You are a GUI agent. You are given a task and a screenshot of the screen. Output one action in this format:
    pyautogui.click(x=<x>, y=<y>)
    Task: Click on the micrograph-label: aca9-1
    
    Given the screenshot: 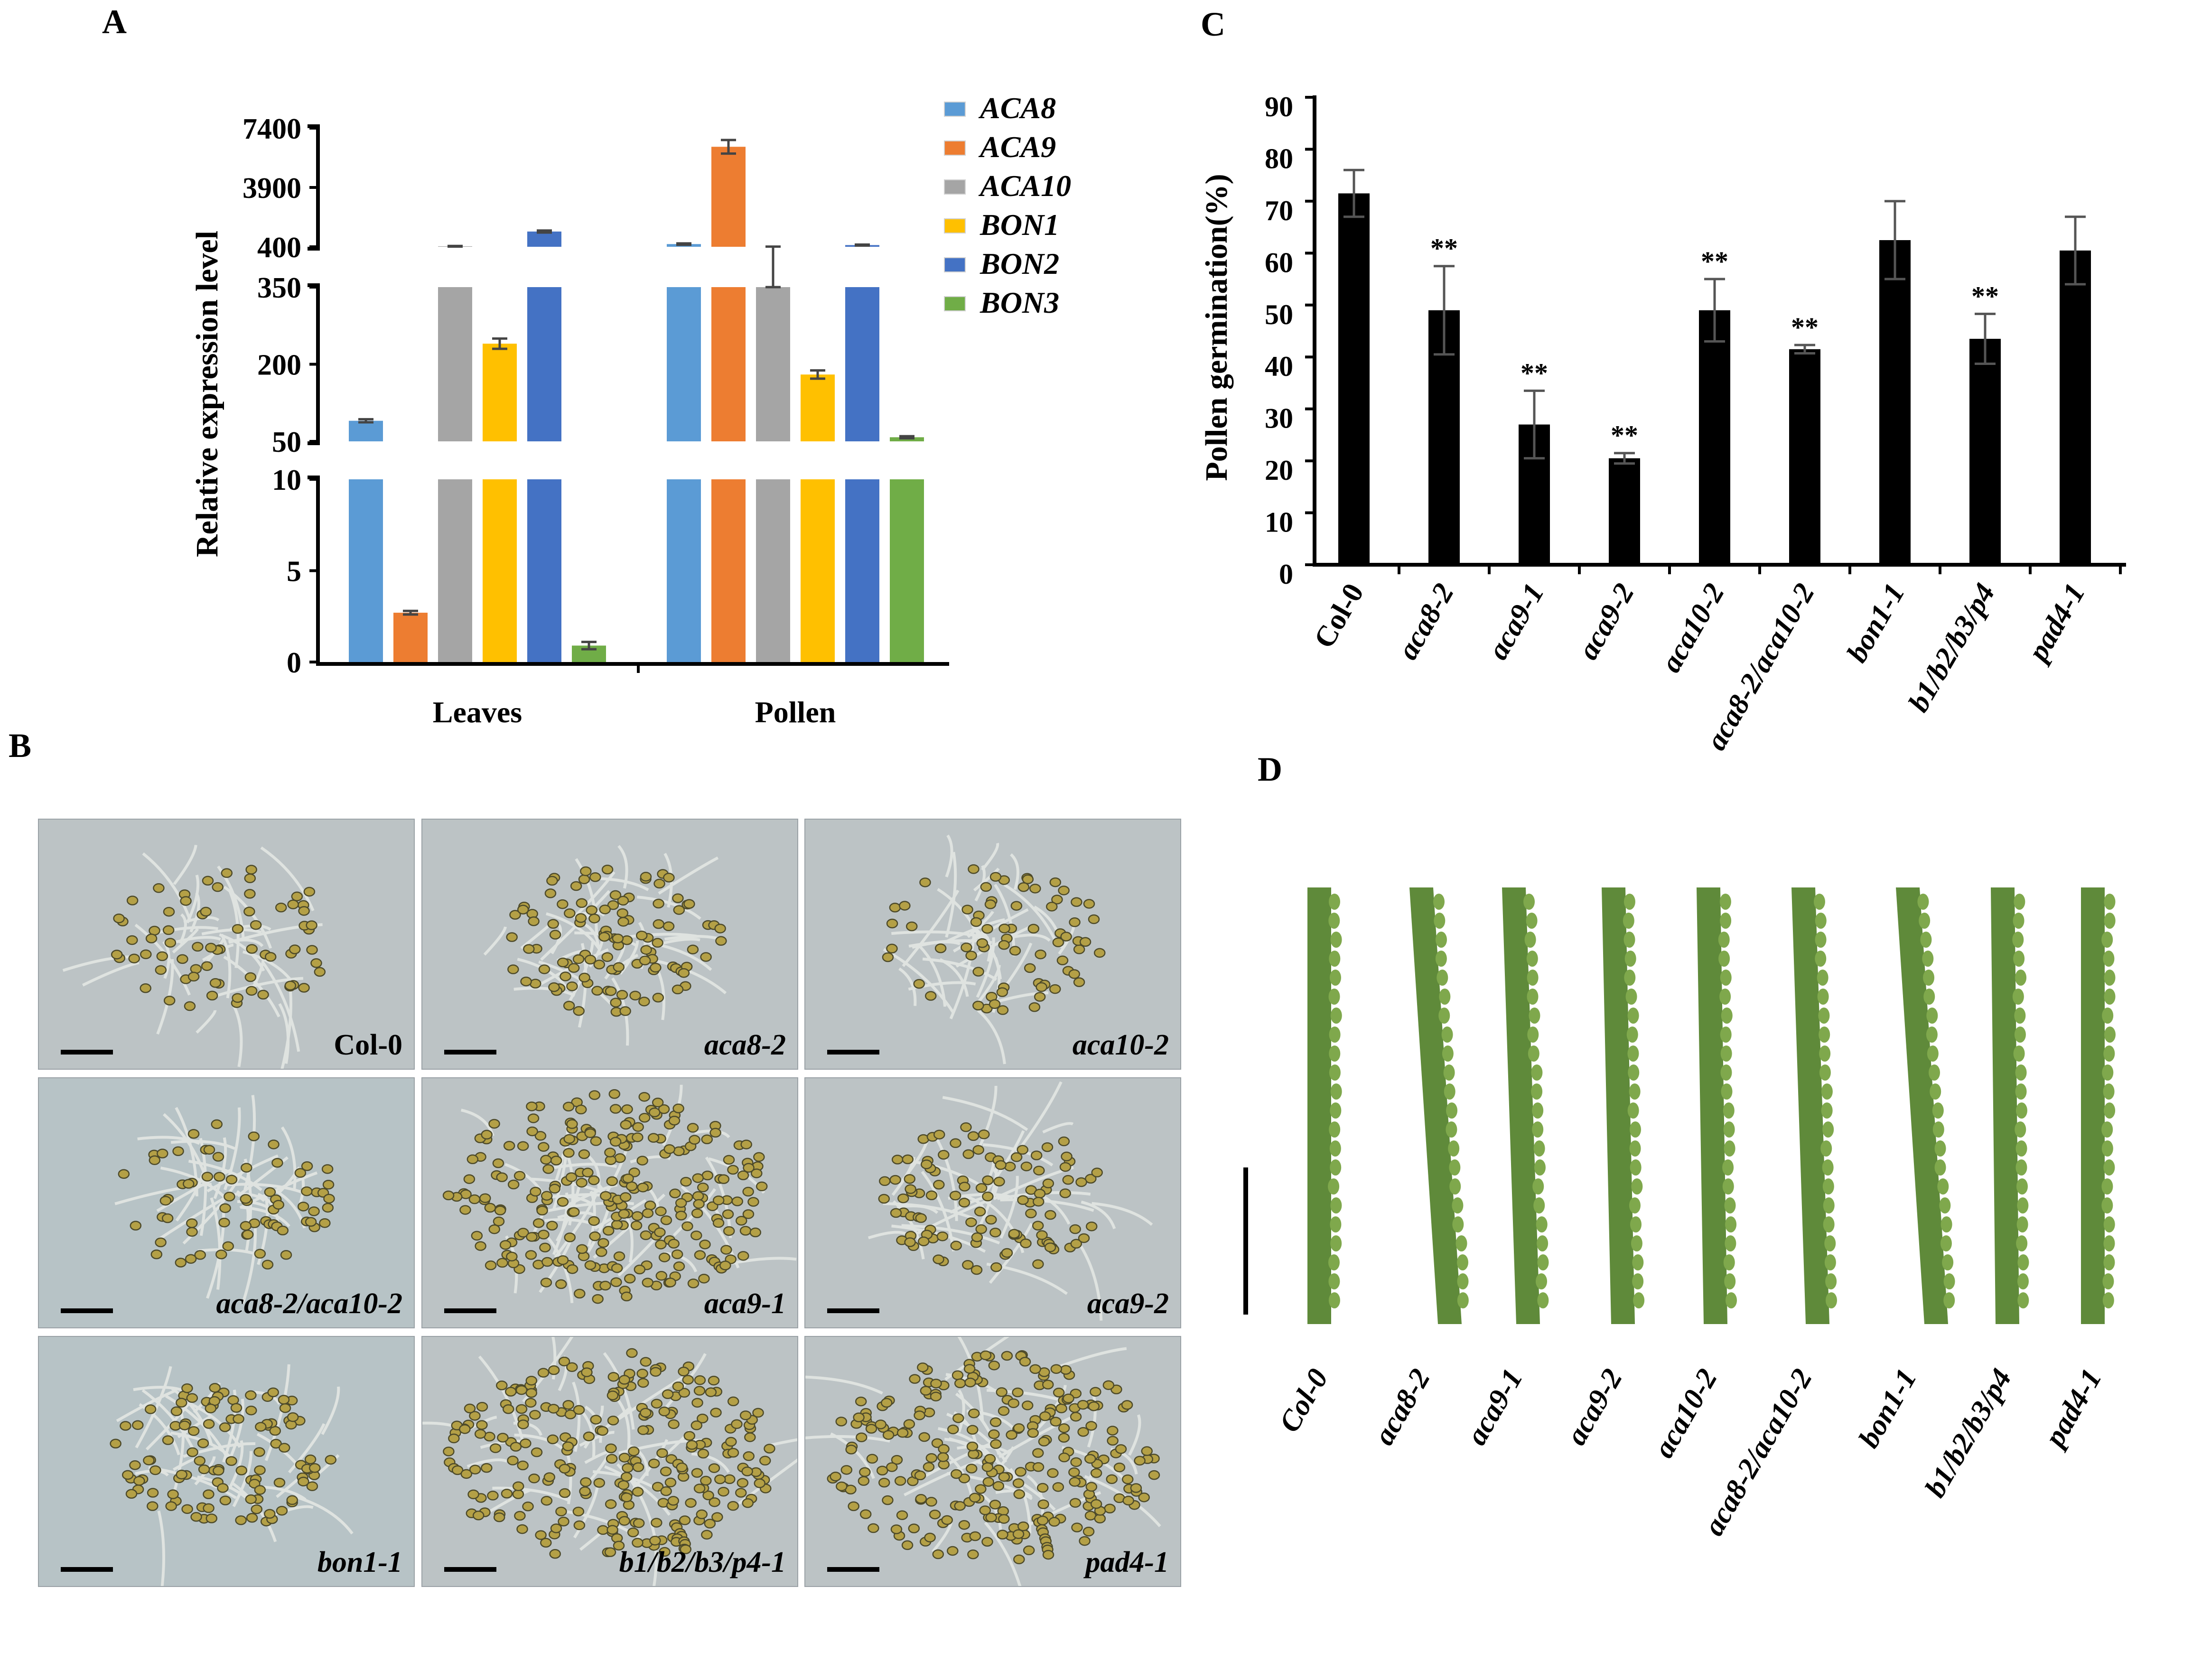 What is the action you would take?
    pyautogui.click(x=745, y=1304)
    